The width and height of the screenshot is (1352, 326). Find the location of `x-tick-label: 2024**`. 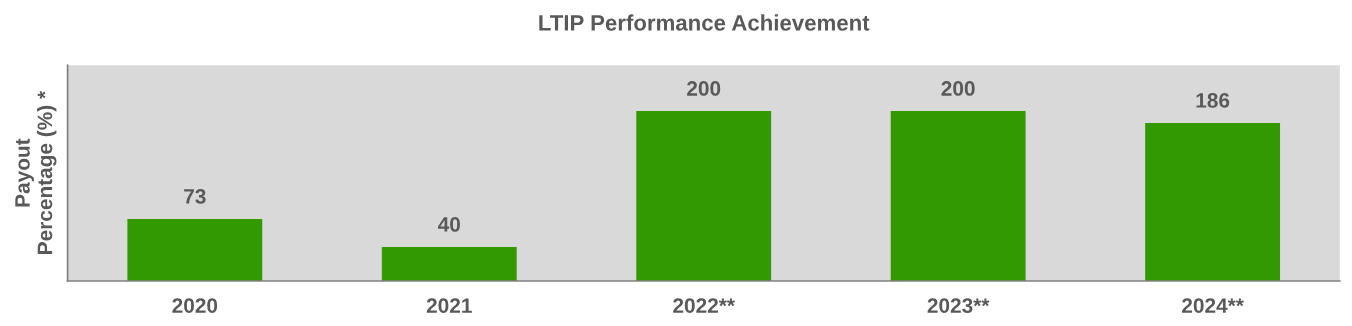

x-tick-label: 2024** is located at coordinates (1213, 305).